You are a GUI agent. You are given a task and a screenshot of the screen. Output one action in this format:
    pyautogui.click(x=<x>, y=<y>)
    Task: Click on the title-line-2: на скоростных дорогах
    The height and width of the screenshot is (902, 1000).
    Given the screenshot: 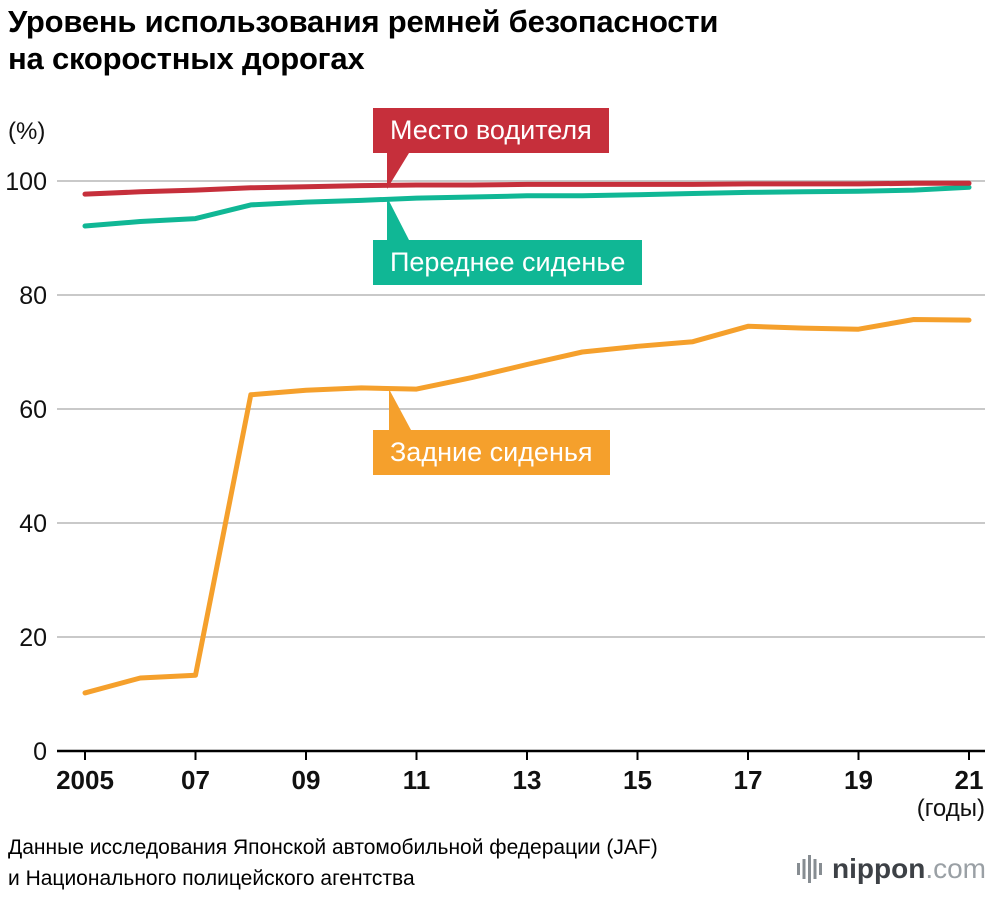 What is the action you would take?
    pyautogui.click(x=186, y=58)
    